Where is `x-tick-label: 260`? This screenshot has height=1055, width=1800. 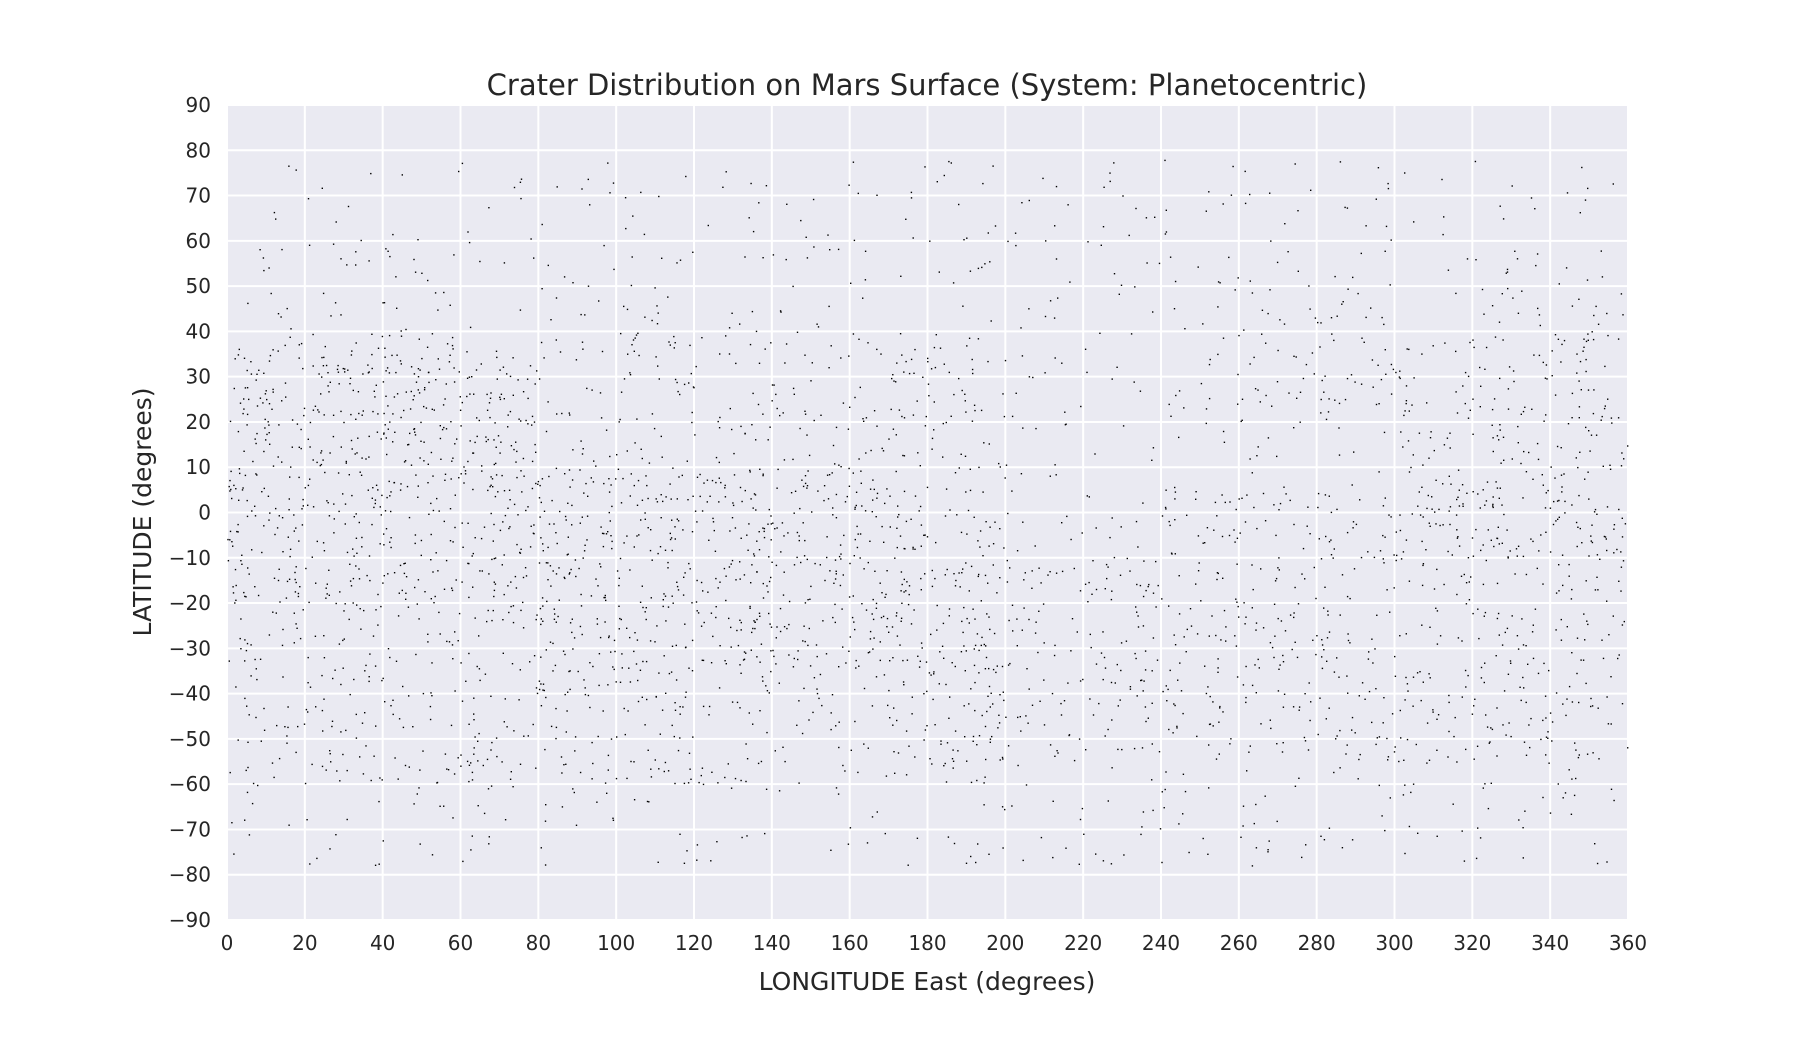 x-tick-label: 260 is located at coordinates (1239, 943).